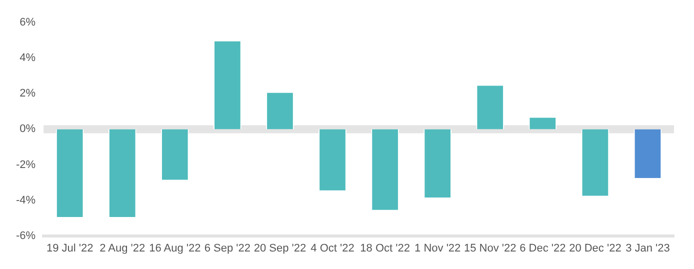  I want to click on x-tick-label: 15 Nov '22, so click(490, 248).